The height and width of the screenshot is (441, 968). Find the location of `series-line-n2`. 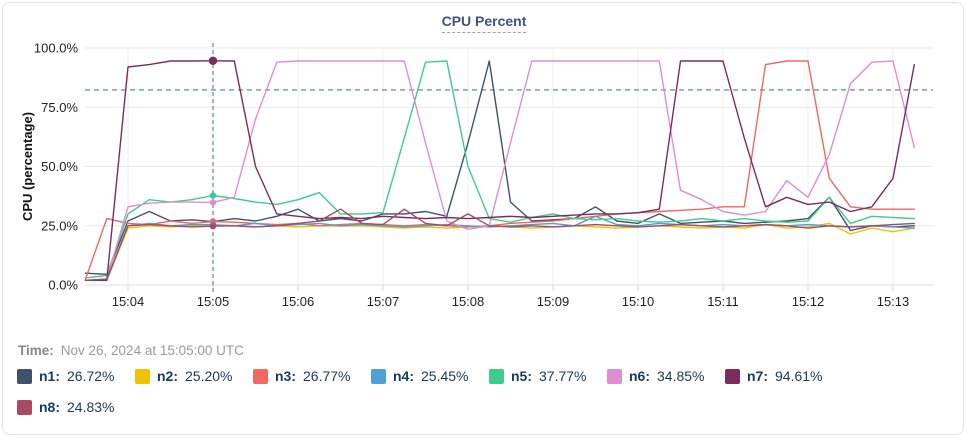

series-line-n2 is located at coordinates (499, 252).